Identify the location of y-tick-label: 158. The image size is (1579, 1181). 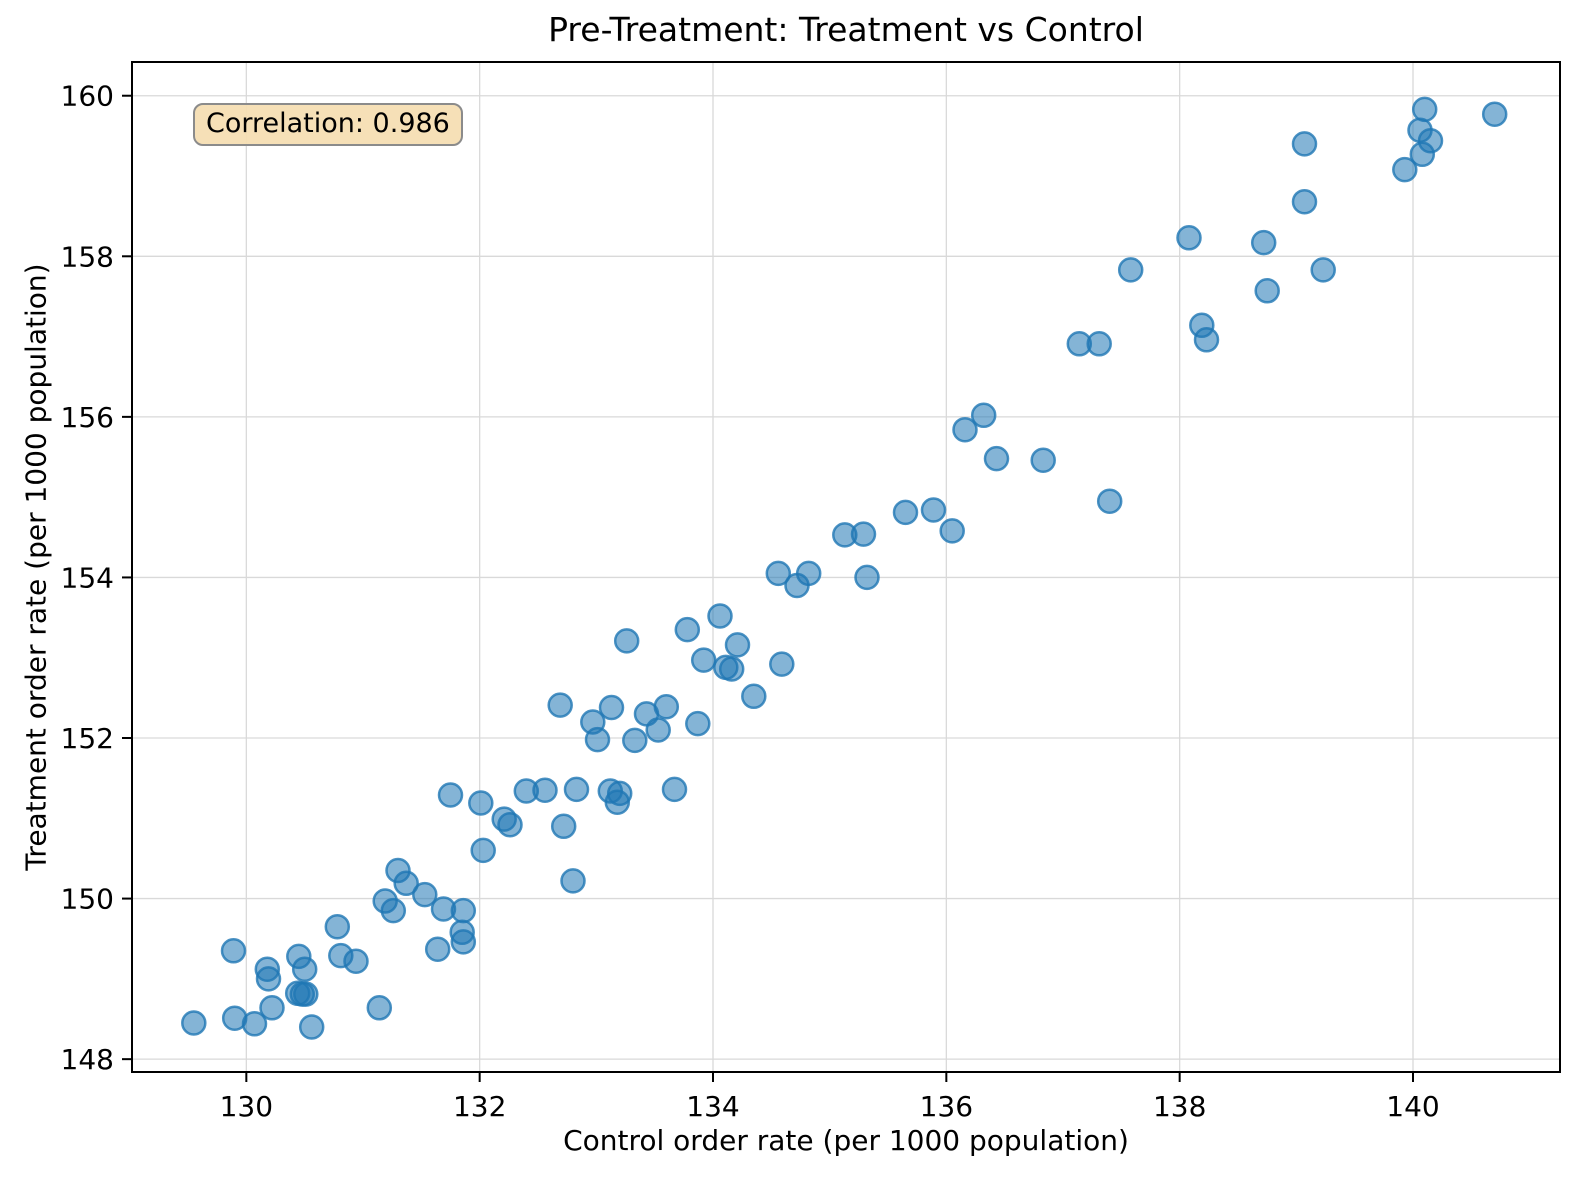
(87, 256).